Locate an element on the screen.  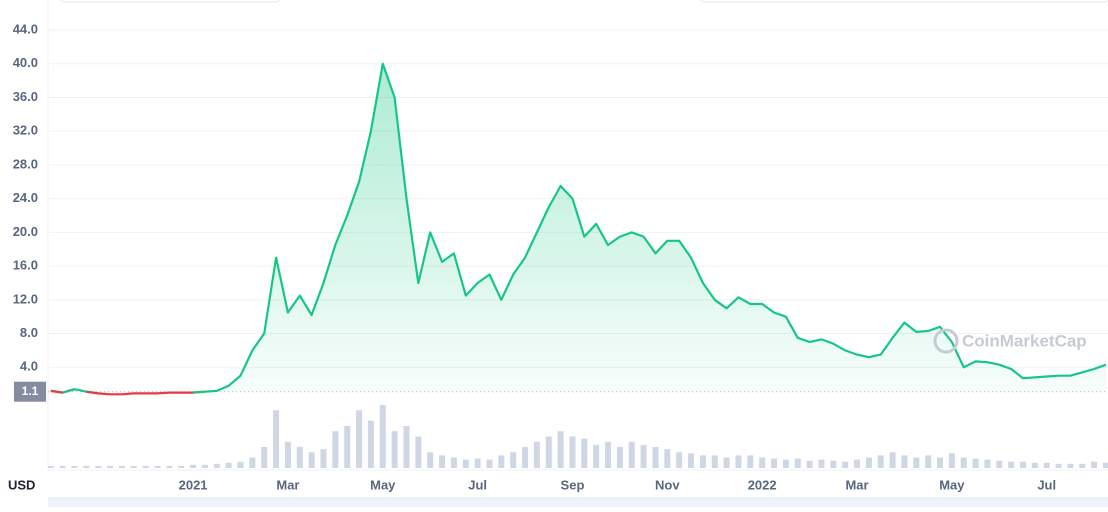
scrollbar is located at coordinates (578, 502).